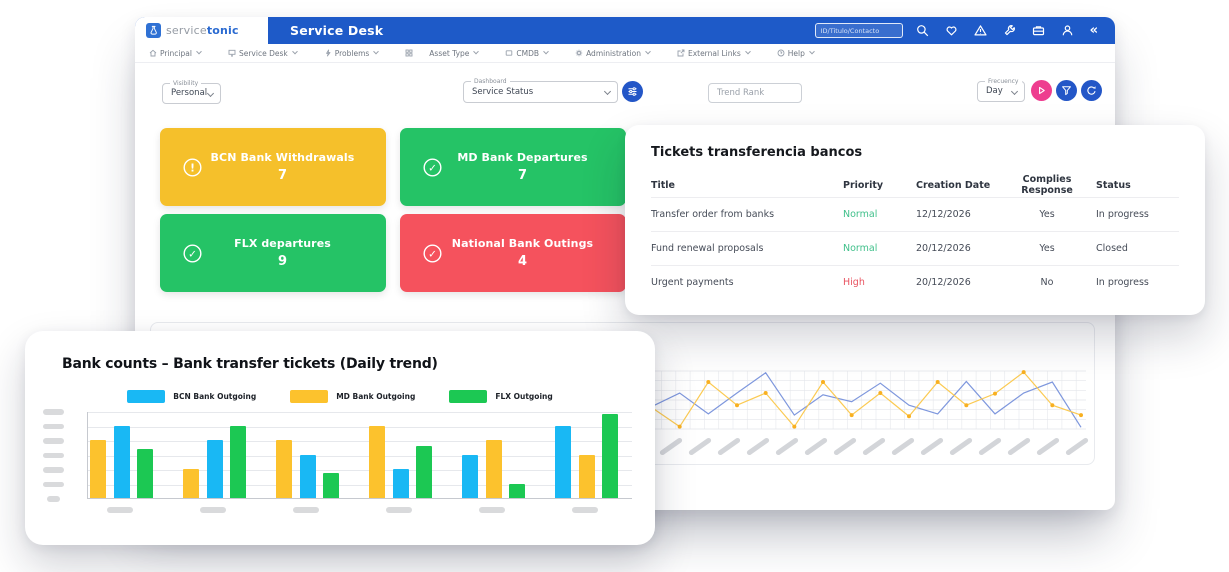  I want to click on heart-icon, so click(951, 30).